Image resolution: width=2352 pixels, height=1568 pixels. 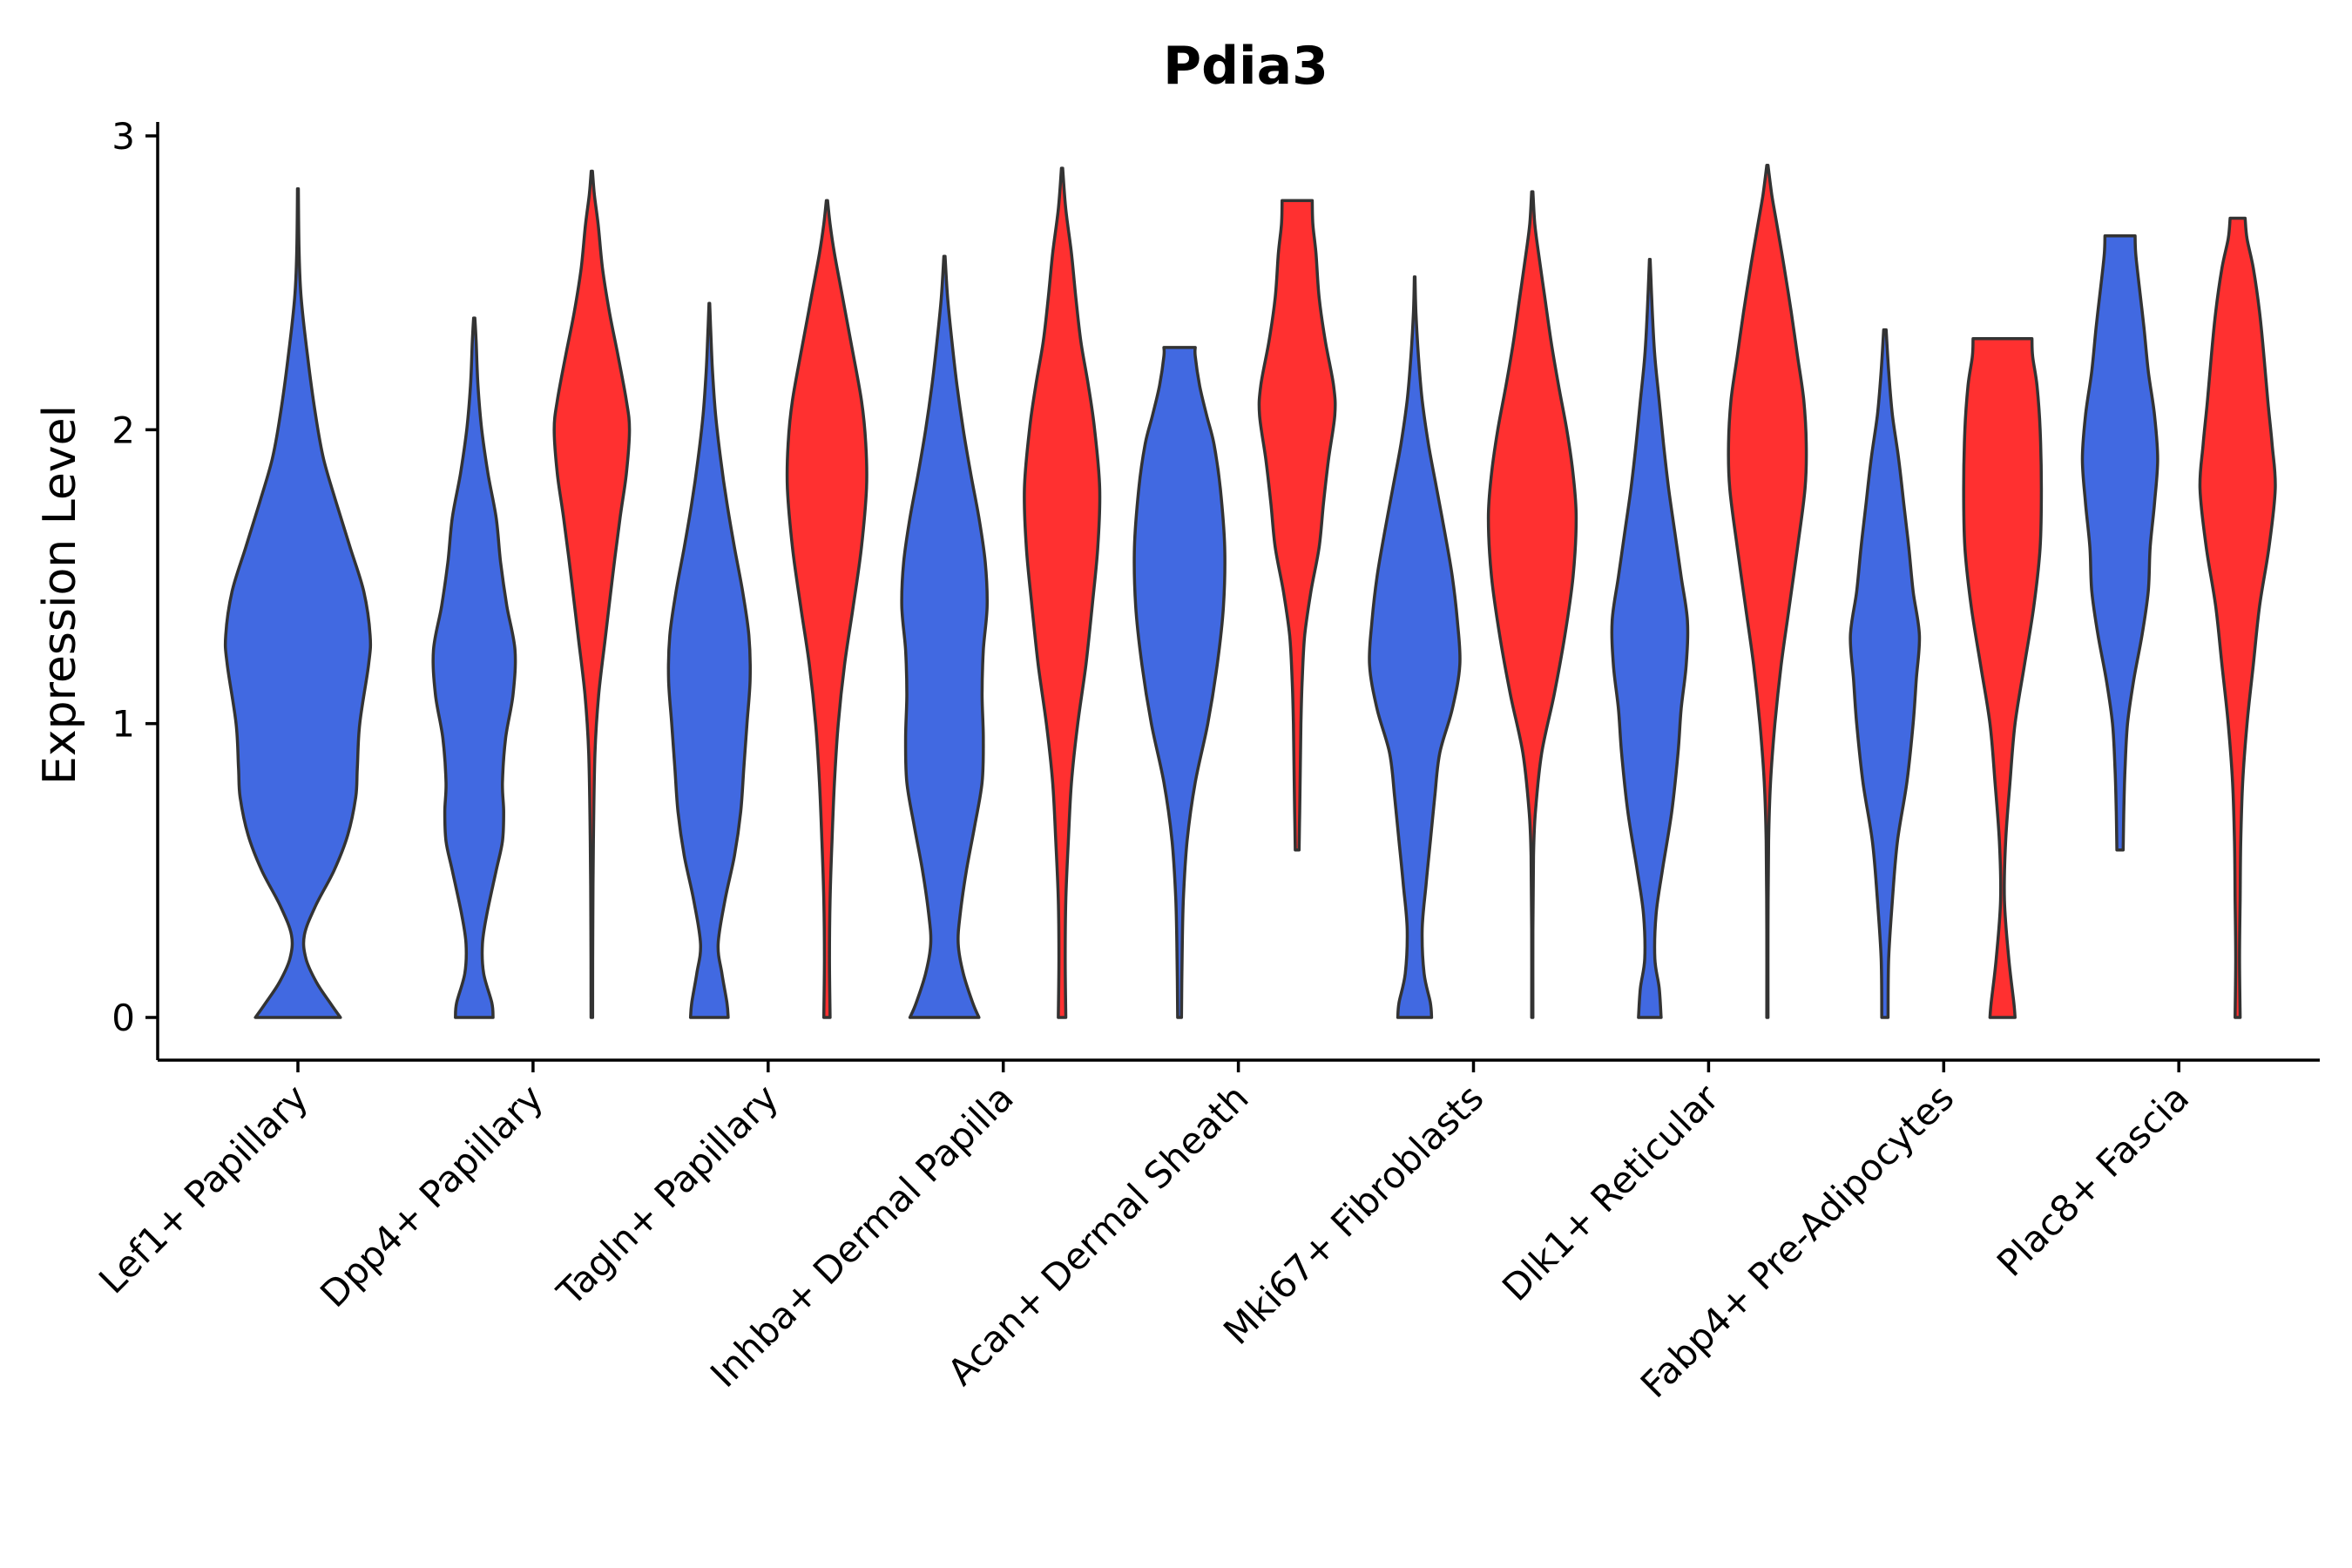 I want to click on x-tick-label: Lef1+ Papillary, so click(x=204, y=1188).